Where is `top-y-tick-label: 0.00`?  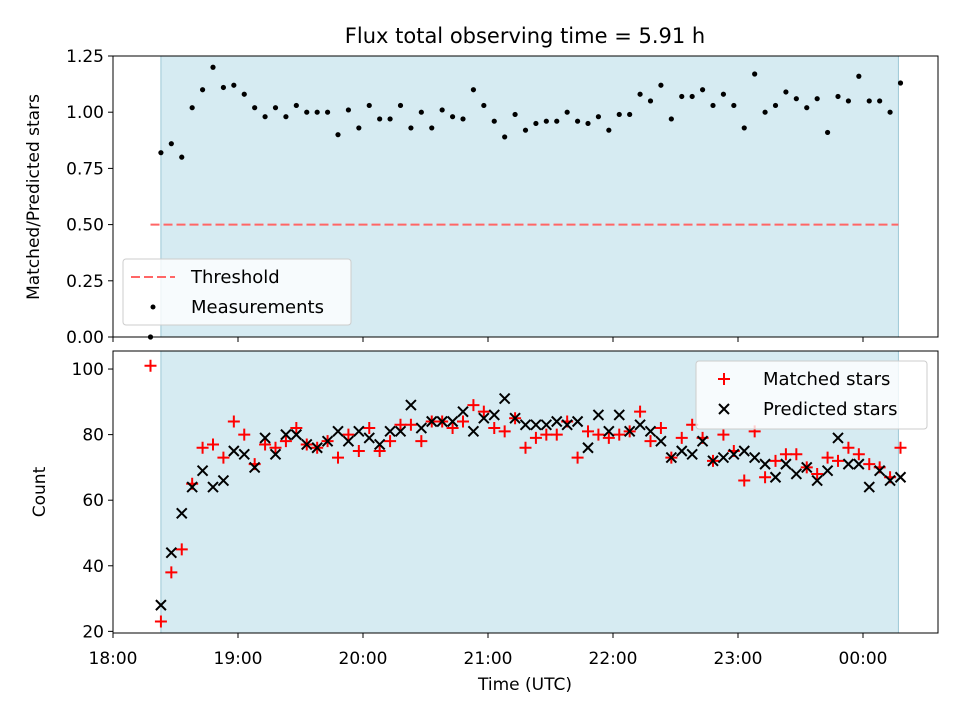 top-y-tick-label: 0.00 is located at coordinates (85, 338).